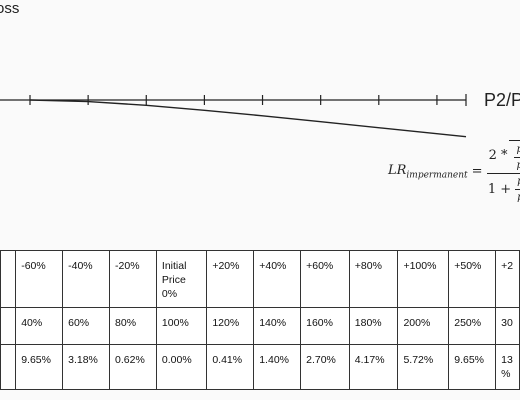 Image resolution: width=520 pixels, height=400 pixels. Describe the element at coordinates (133, 367) in the screenshot. I see `table-cell: 0.62%` at that location.